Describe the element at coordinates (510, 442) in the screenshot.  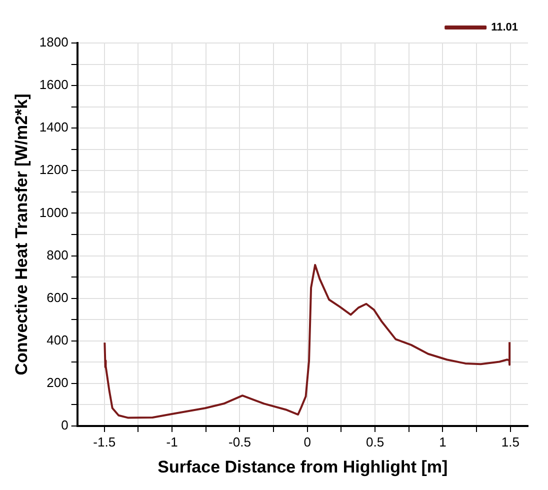
I see `x-tick-label: 1.5` at that location.